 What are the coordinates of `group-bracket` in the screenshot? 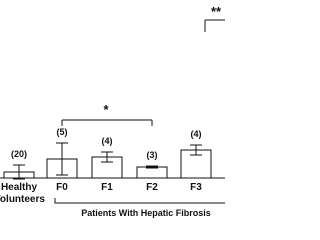 It's located at (139, 201).